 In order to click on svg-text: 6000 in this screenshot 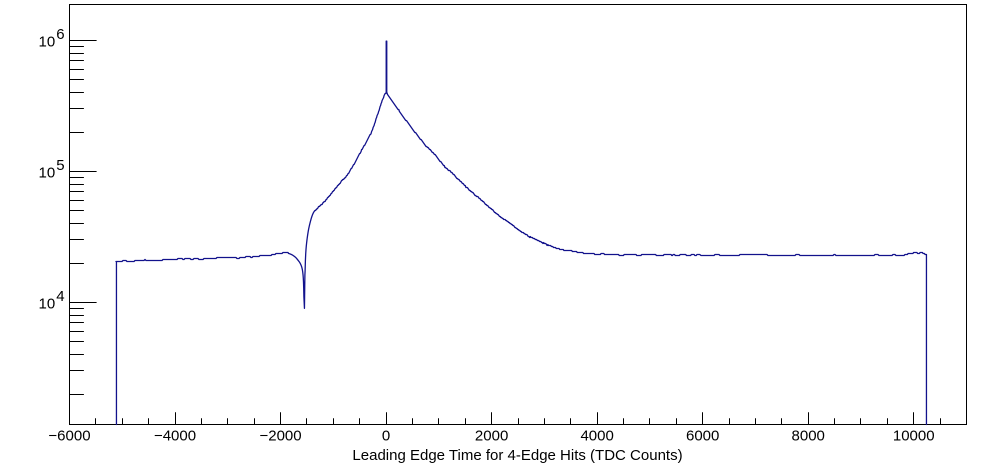, I will do `click(702, 435)`.